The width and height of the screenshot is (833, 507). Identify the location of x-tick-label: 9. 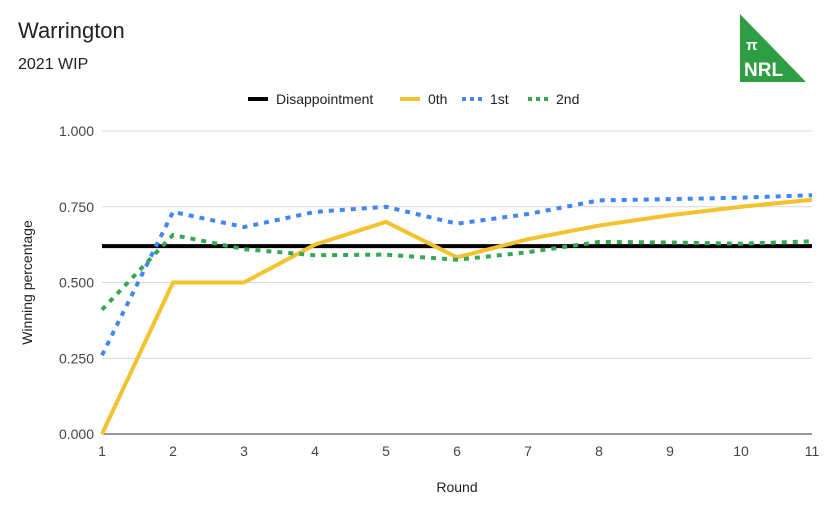
(670, 451).